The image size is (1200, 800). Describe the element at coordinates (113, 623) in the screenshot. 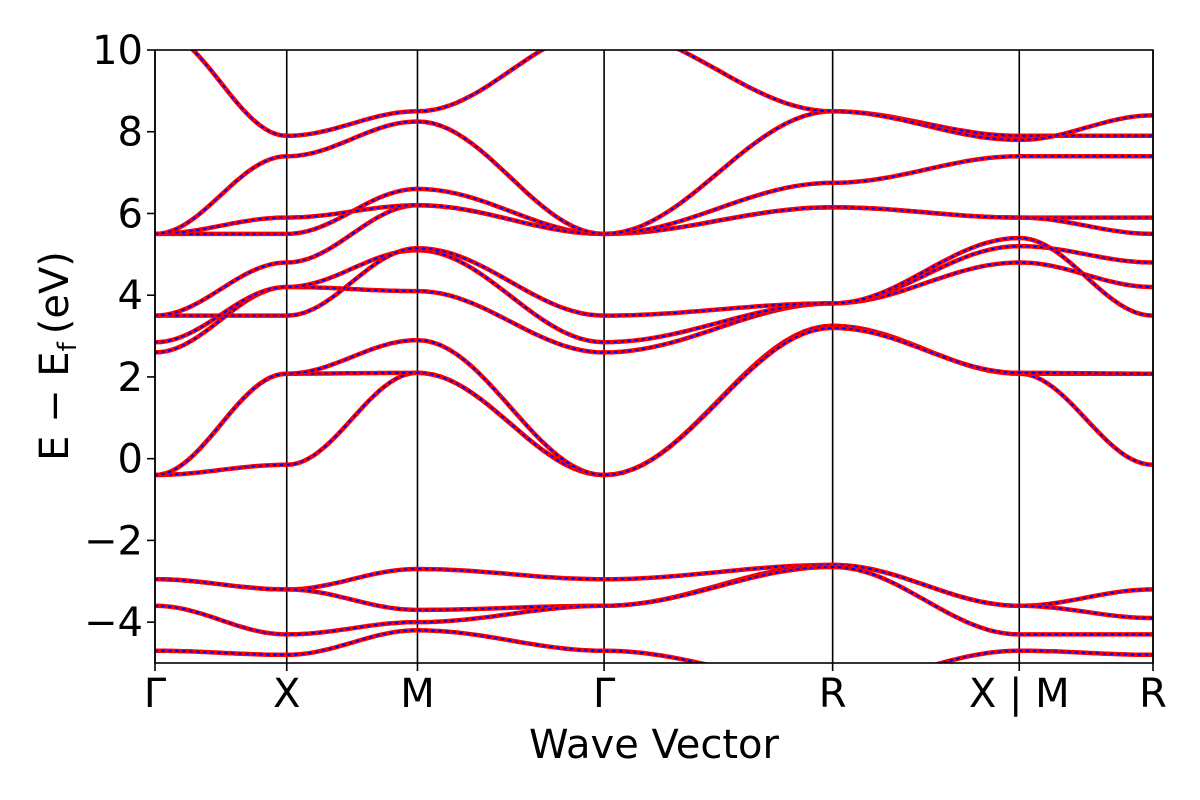

I see `y-tick-label: −4` at that location.